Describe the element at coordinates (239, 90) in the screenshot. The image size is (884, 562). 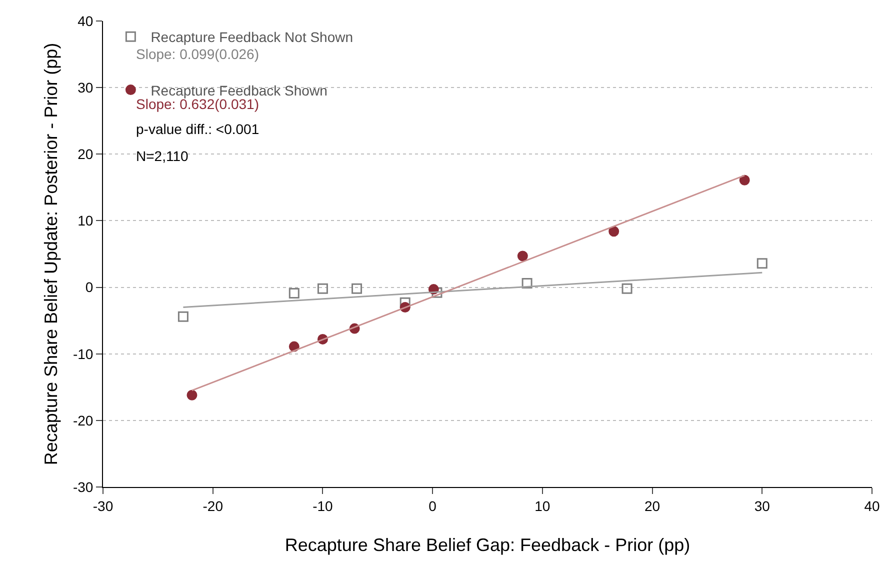
I see `legend-label: Recapture Feedback Shown` at that location.